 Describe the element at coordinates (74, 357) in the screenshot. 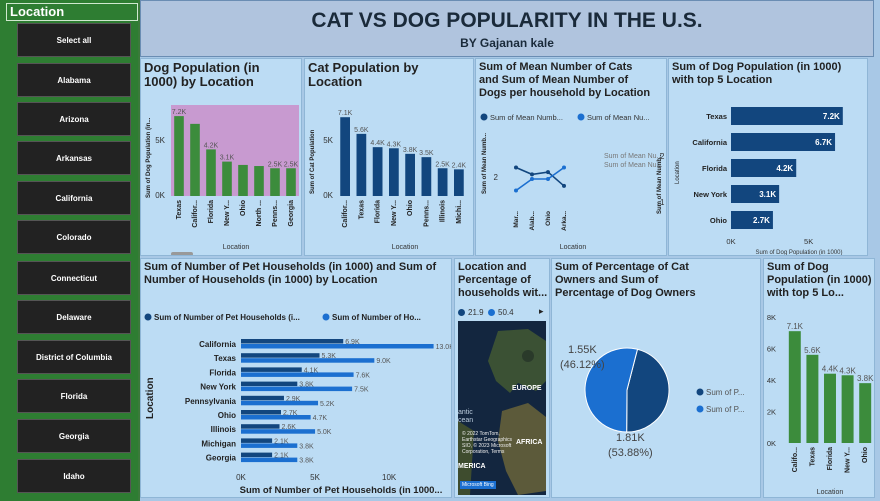

I see `slicer-item-district-of-columbia: District of Columbia` at that location.